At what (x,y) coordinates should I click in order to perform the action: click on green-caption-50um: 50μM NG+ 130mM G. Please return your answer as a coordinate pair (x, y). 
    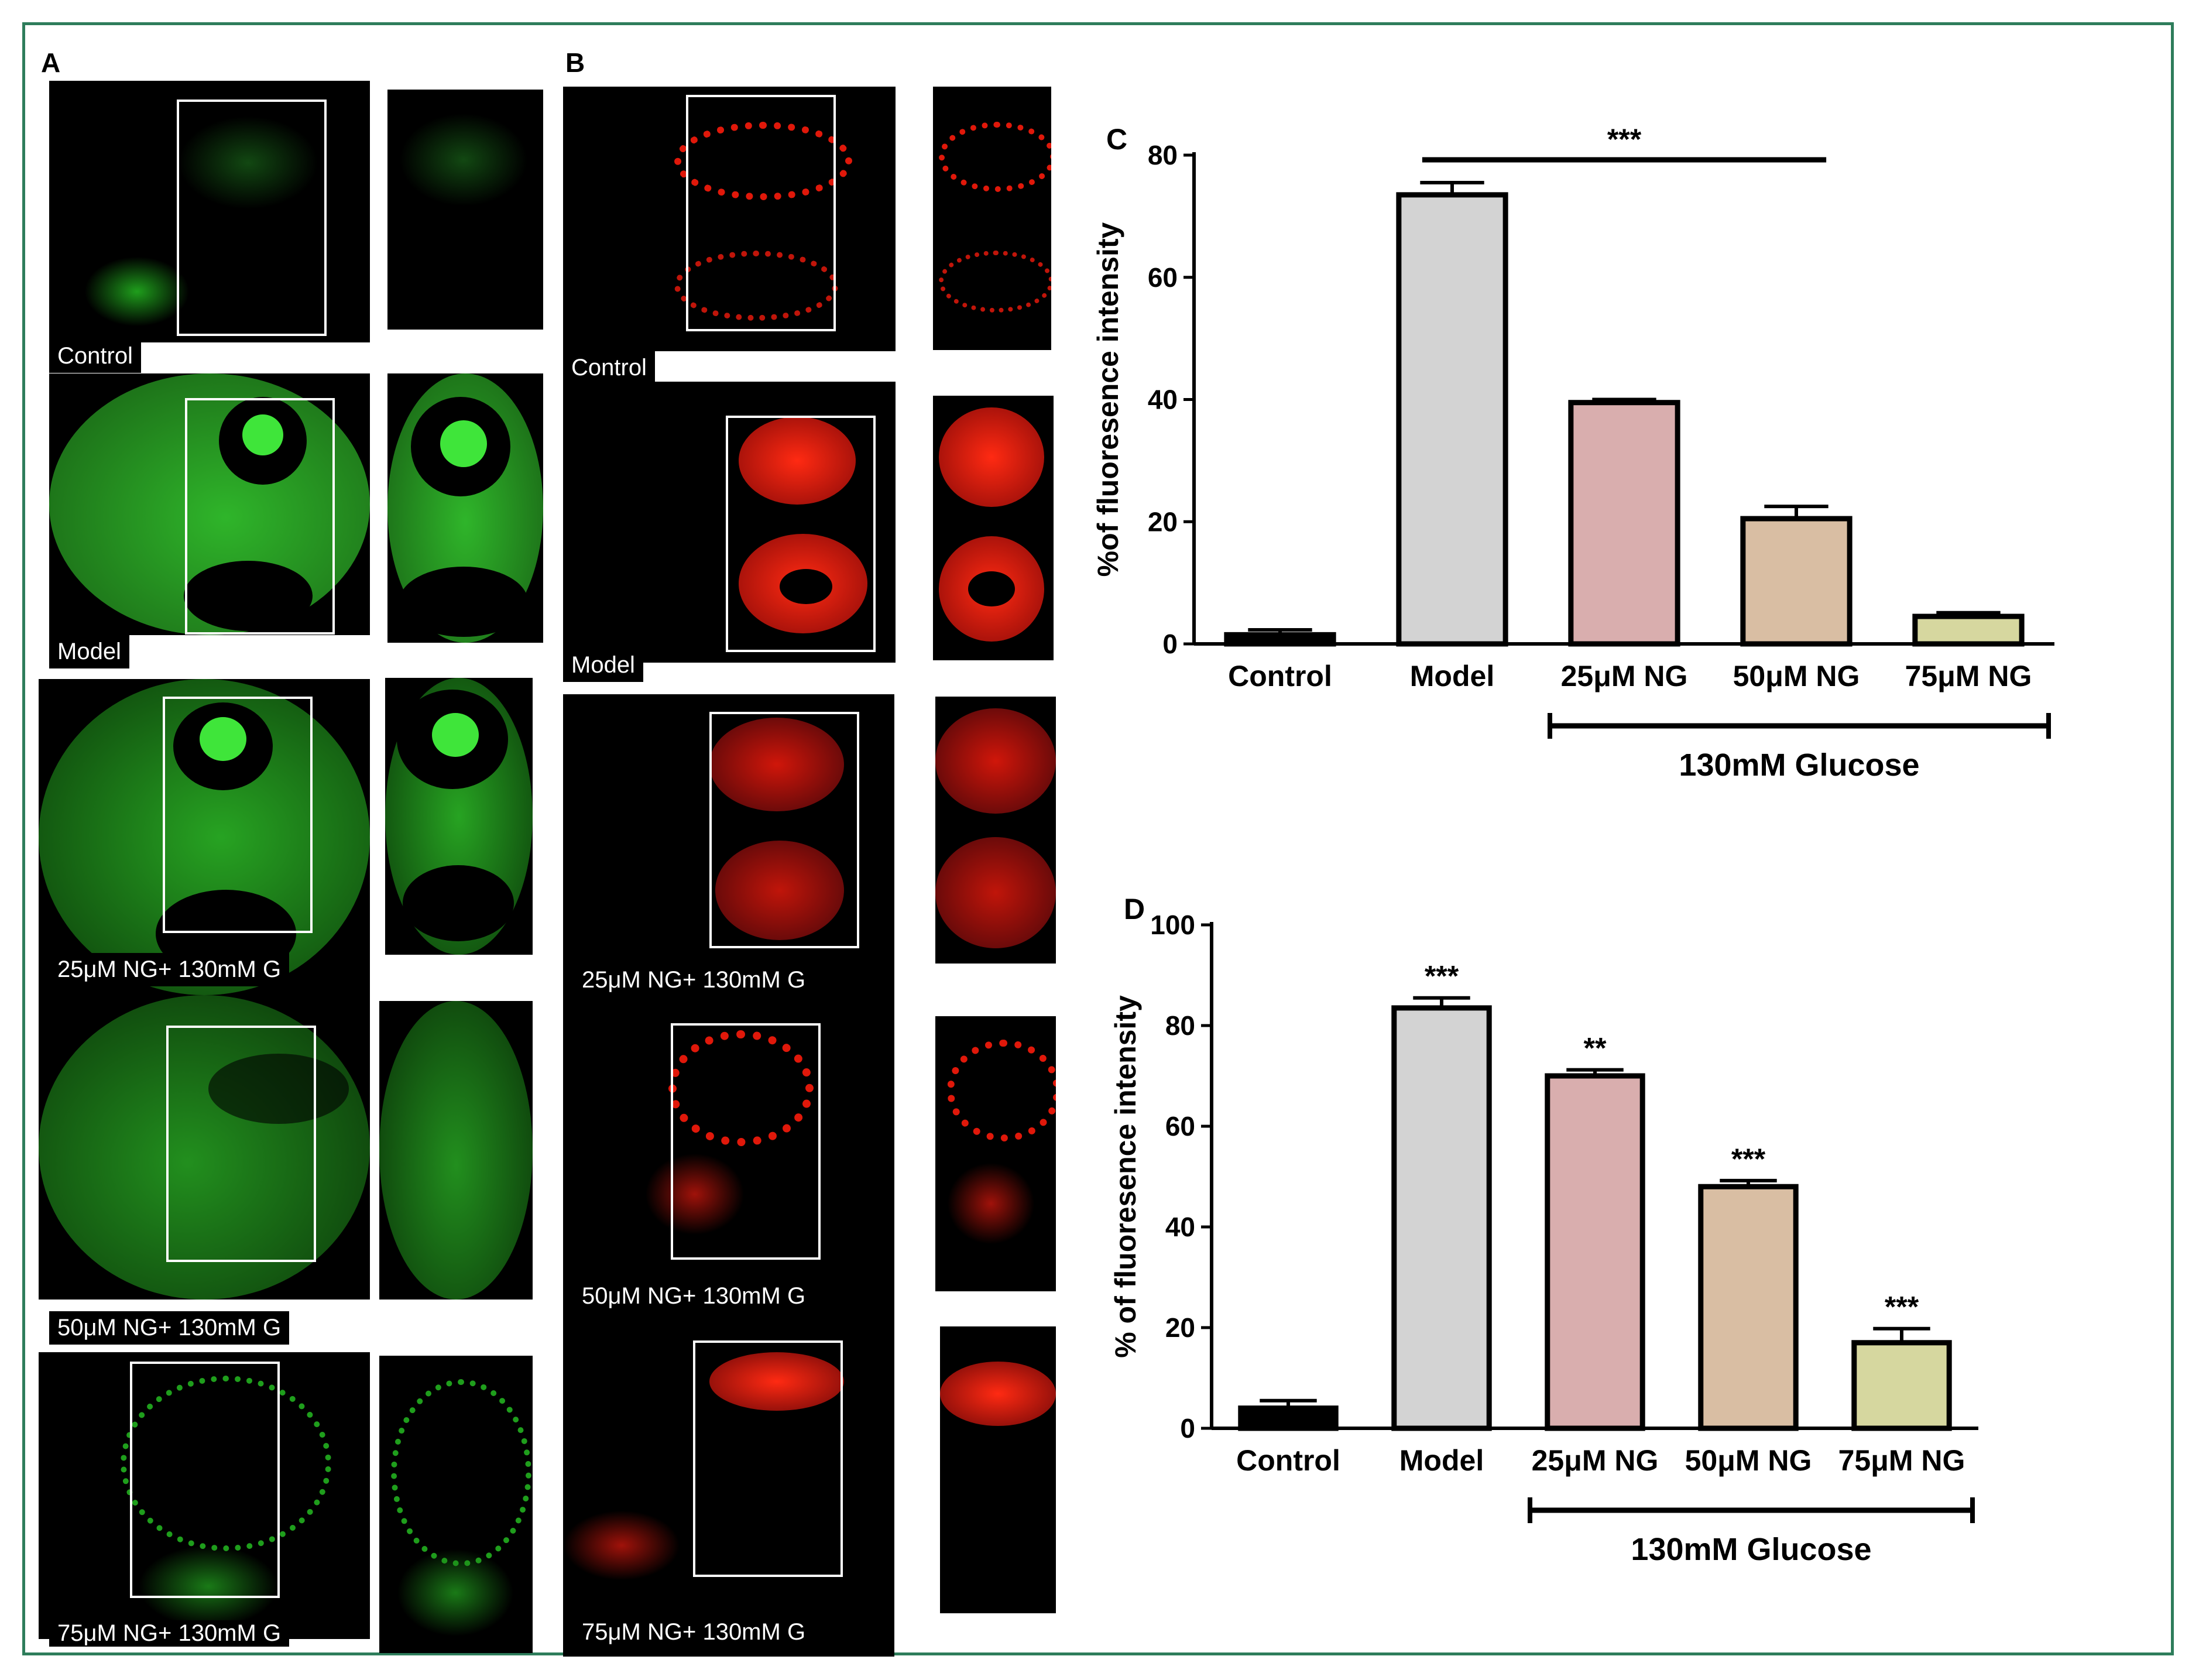
    Looking at the image, I should click on (169, 1328).